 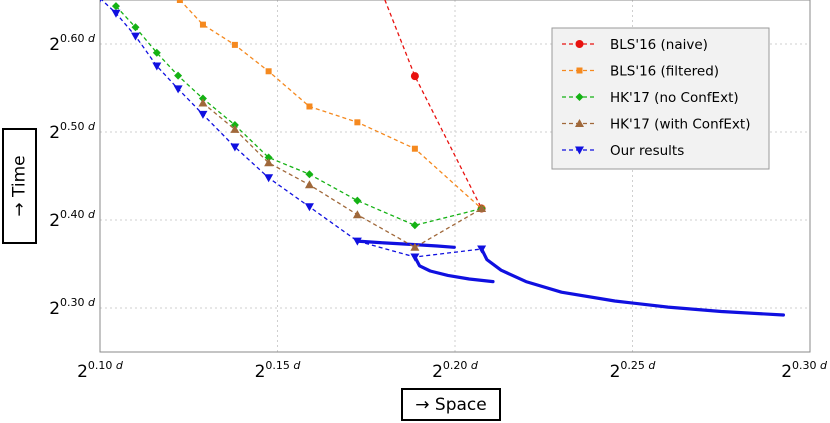 What do you see at coordinates (659, 45) in the screenshot?
I see `legend-label: BLS'16 (naive)` at bounding box center [659, 45].